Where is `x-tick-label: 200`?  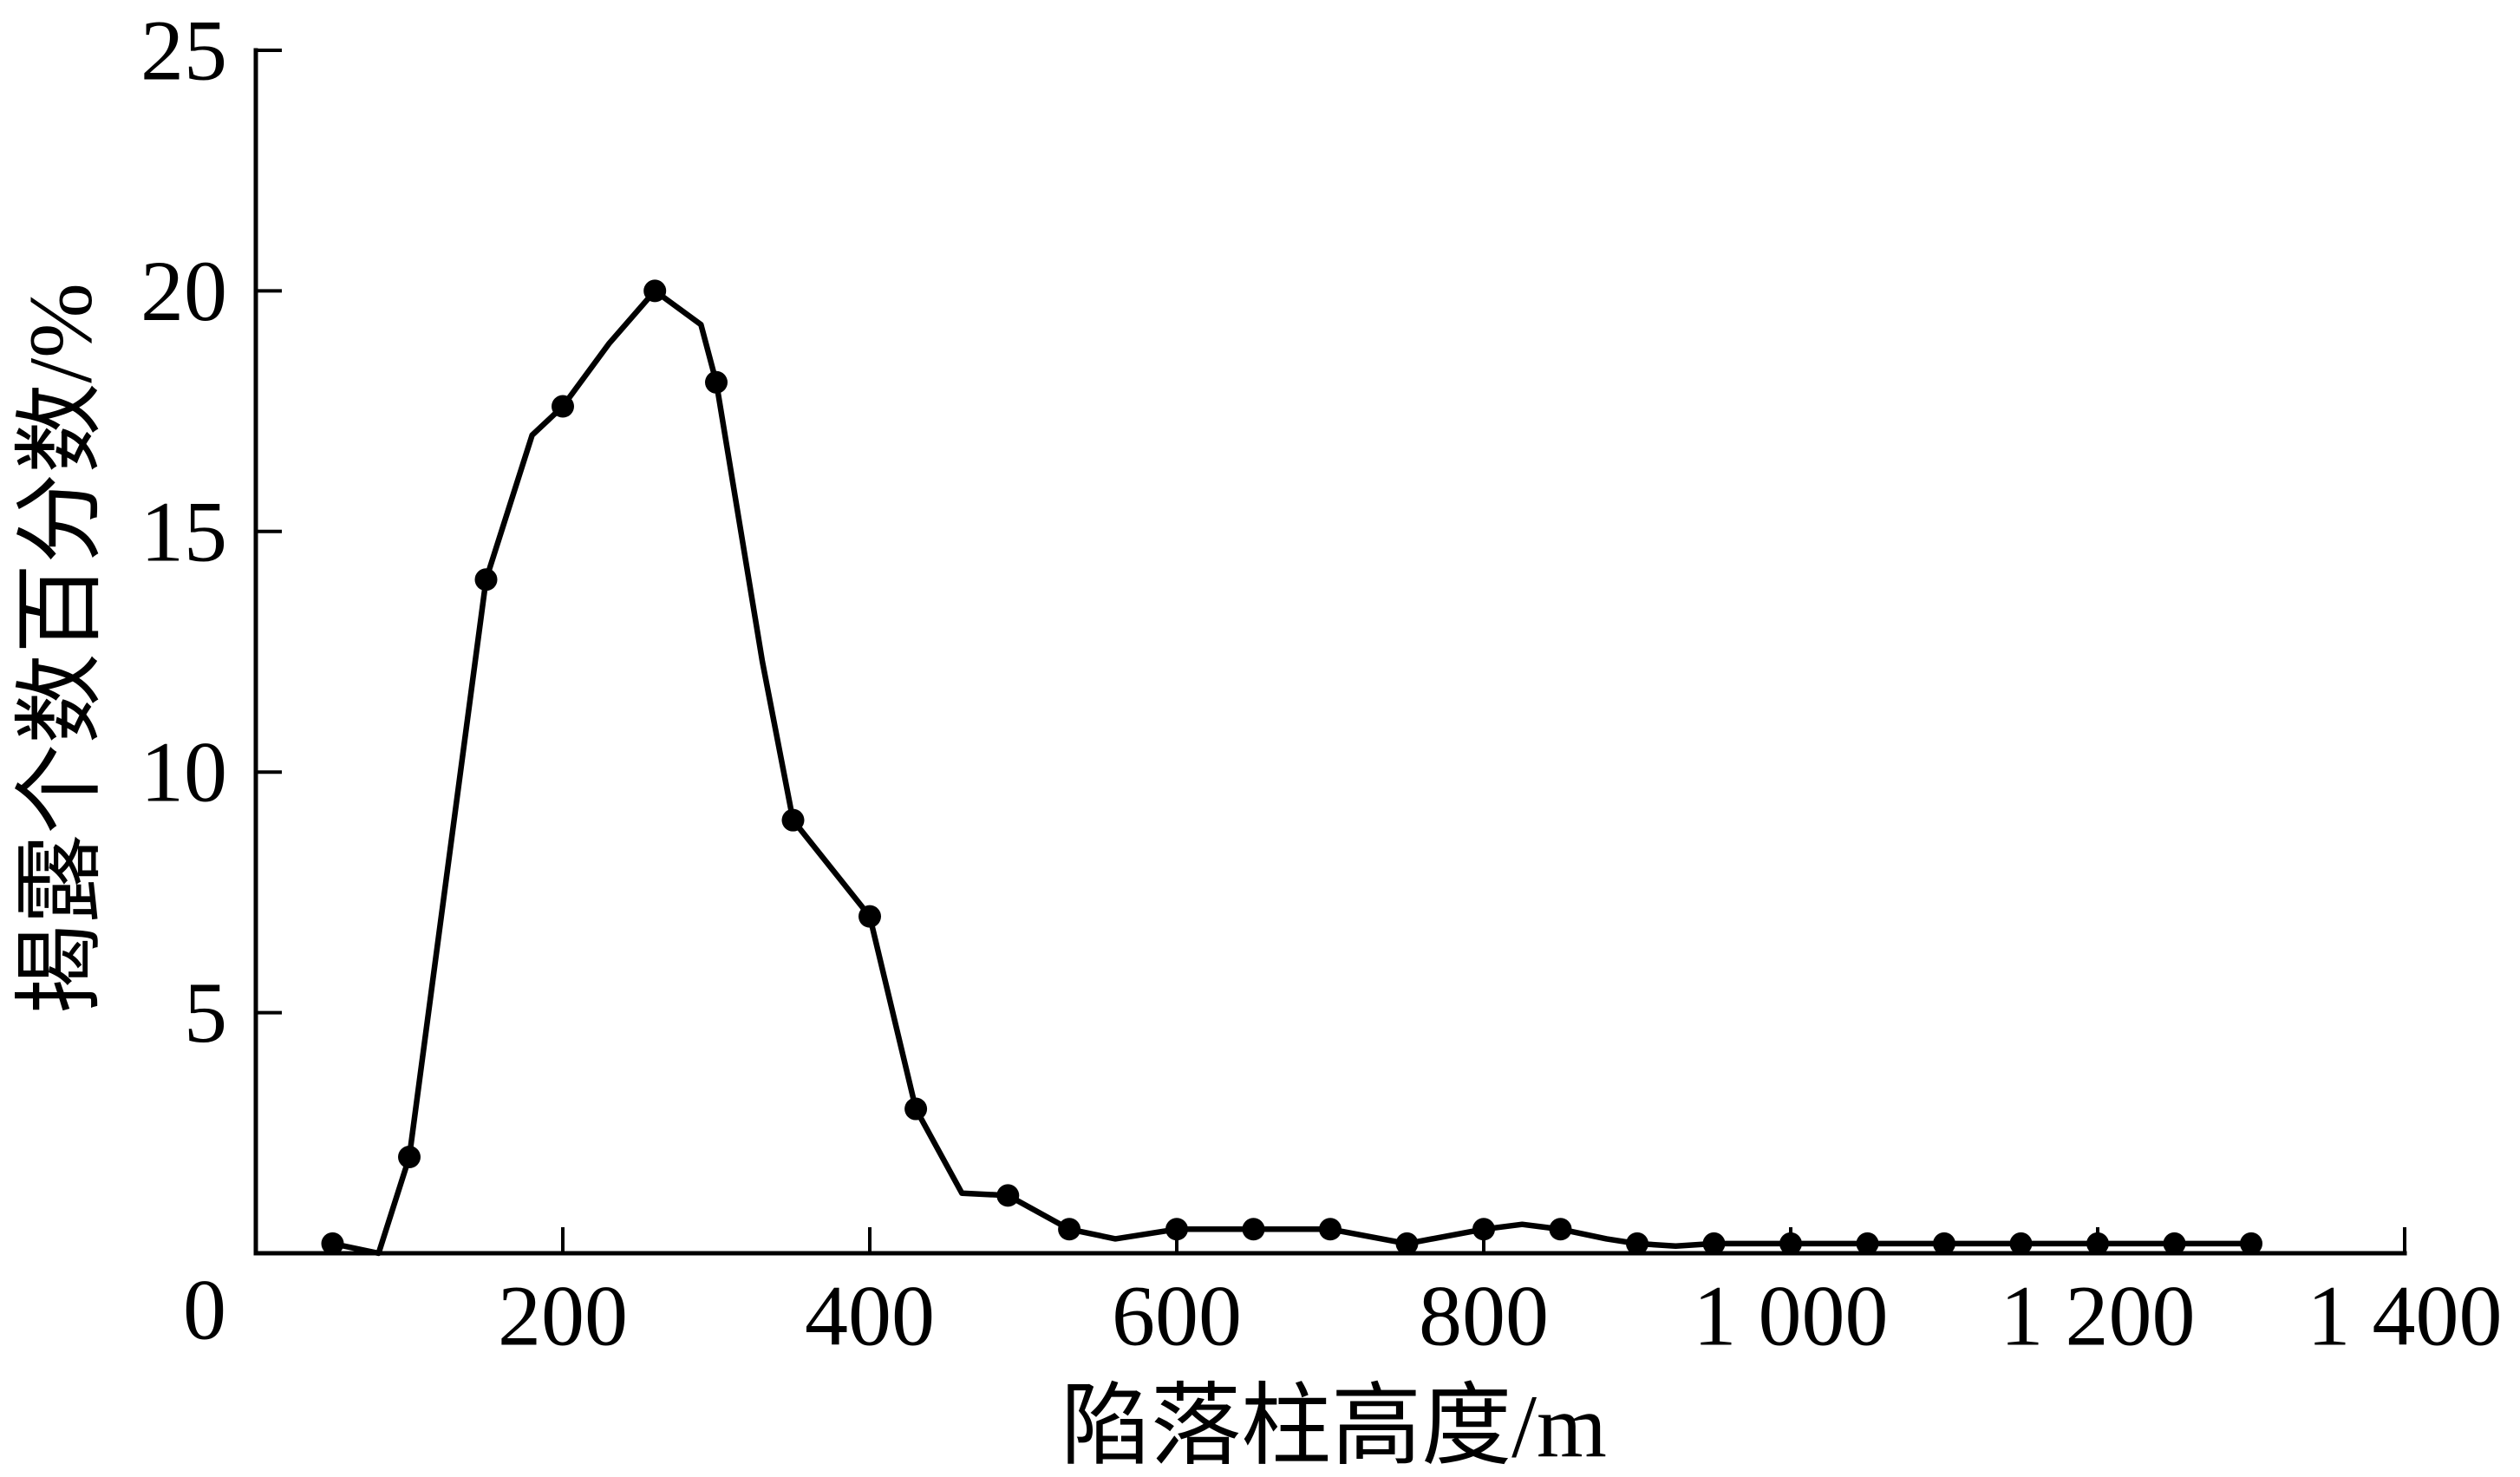
x-tick-label: 200 is located at coordinates (563, 1316).